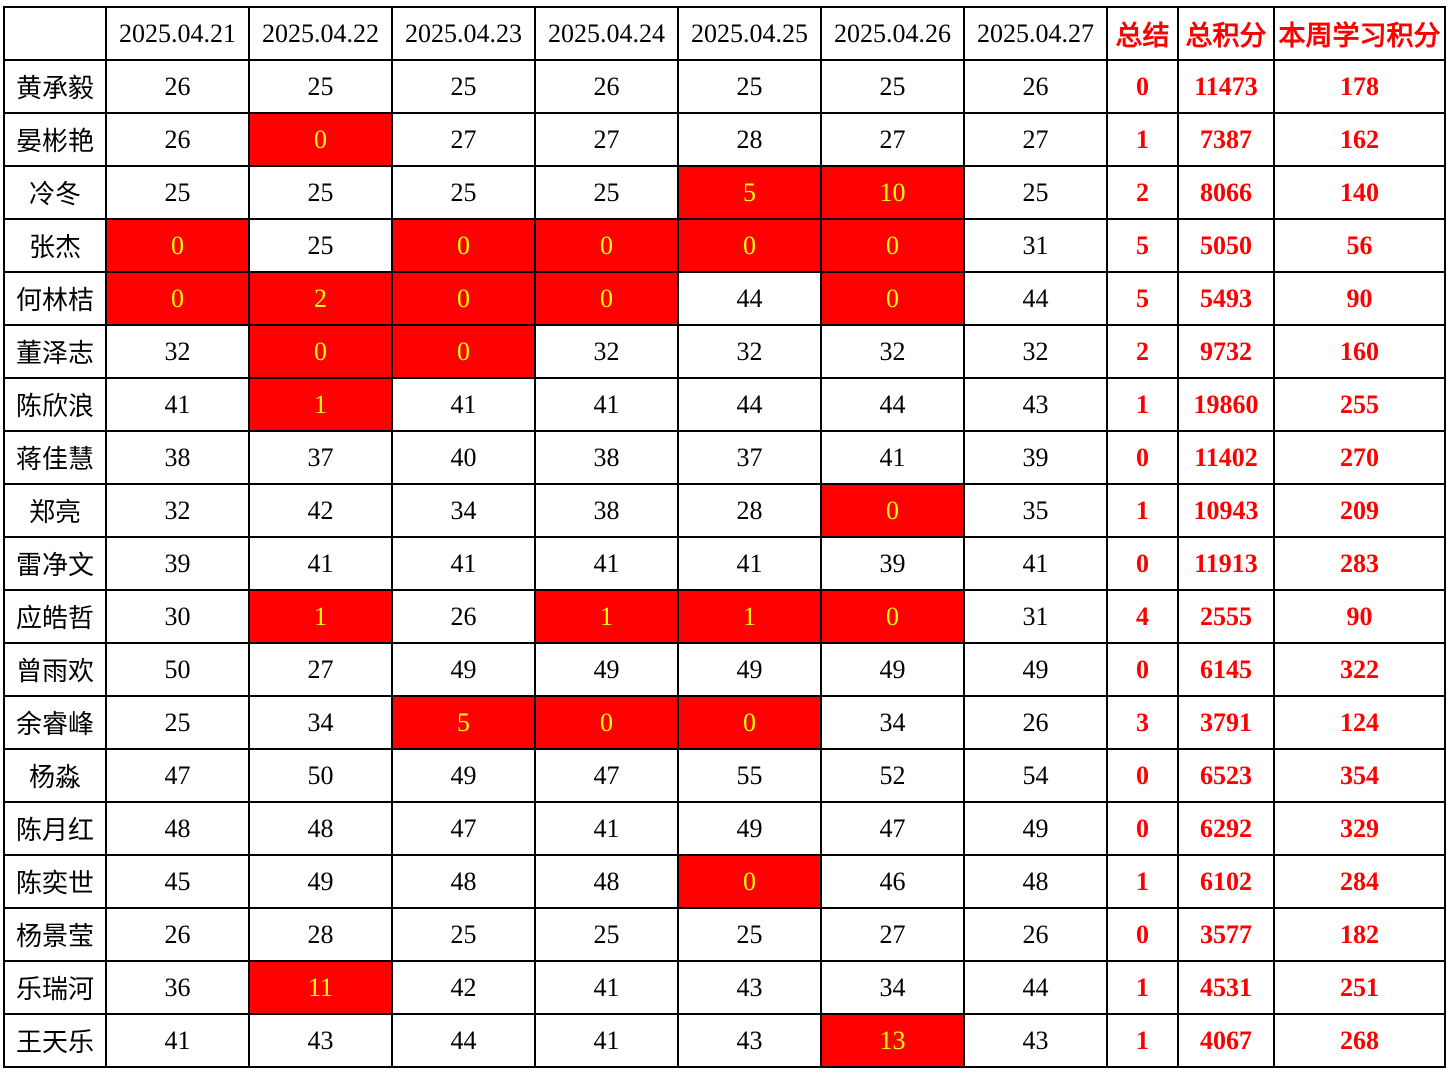 Image resolution: width=1456 pixels, height=1080 pixels. Describe the element at coordinates (1359, 616) in the screenshot. I see `week-study-points-cell: 90` at that location.